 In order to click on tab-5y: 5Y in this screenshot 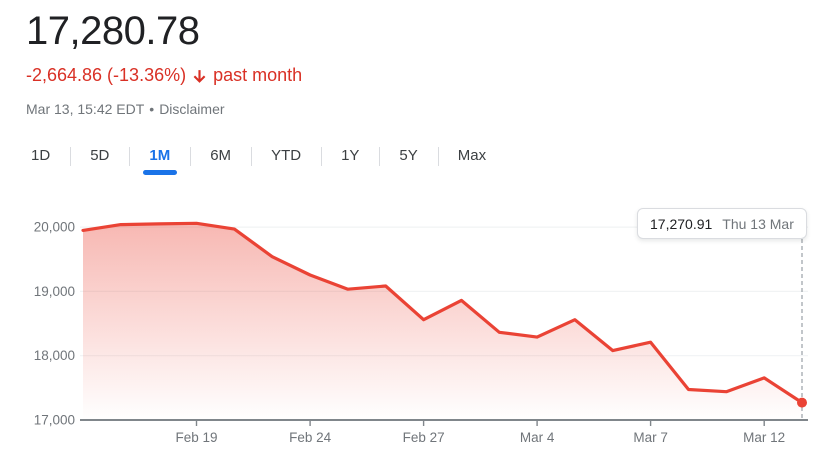, I will do `click(408, 155)`.